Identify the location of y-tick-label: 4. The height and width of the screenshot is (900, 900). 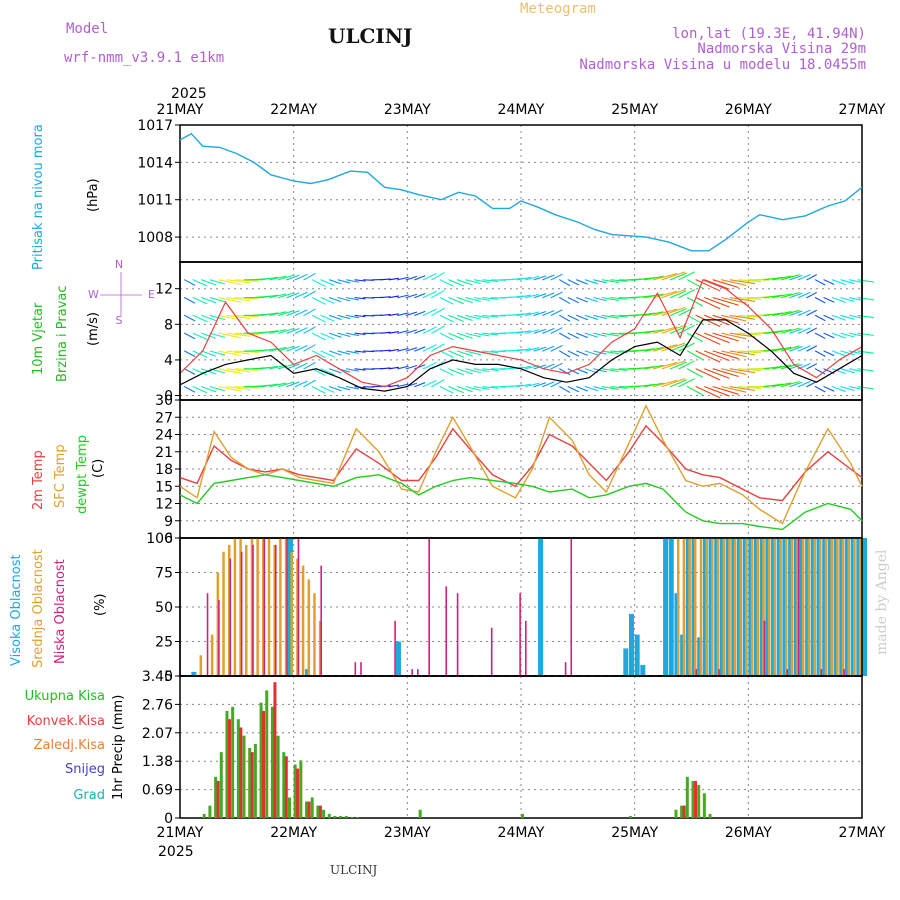
(168, 361).